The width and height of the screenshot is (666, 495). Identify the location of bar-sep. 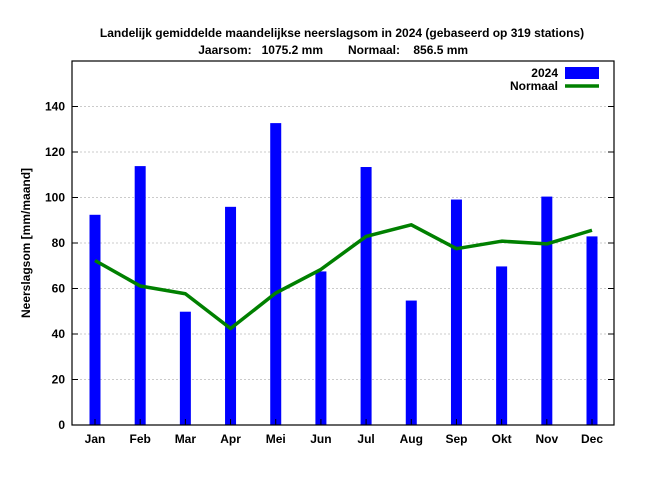
(456, 312).